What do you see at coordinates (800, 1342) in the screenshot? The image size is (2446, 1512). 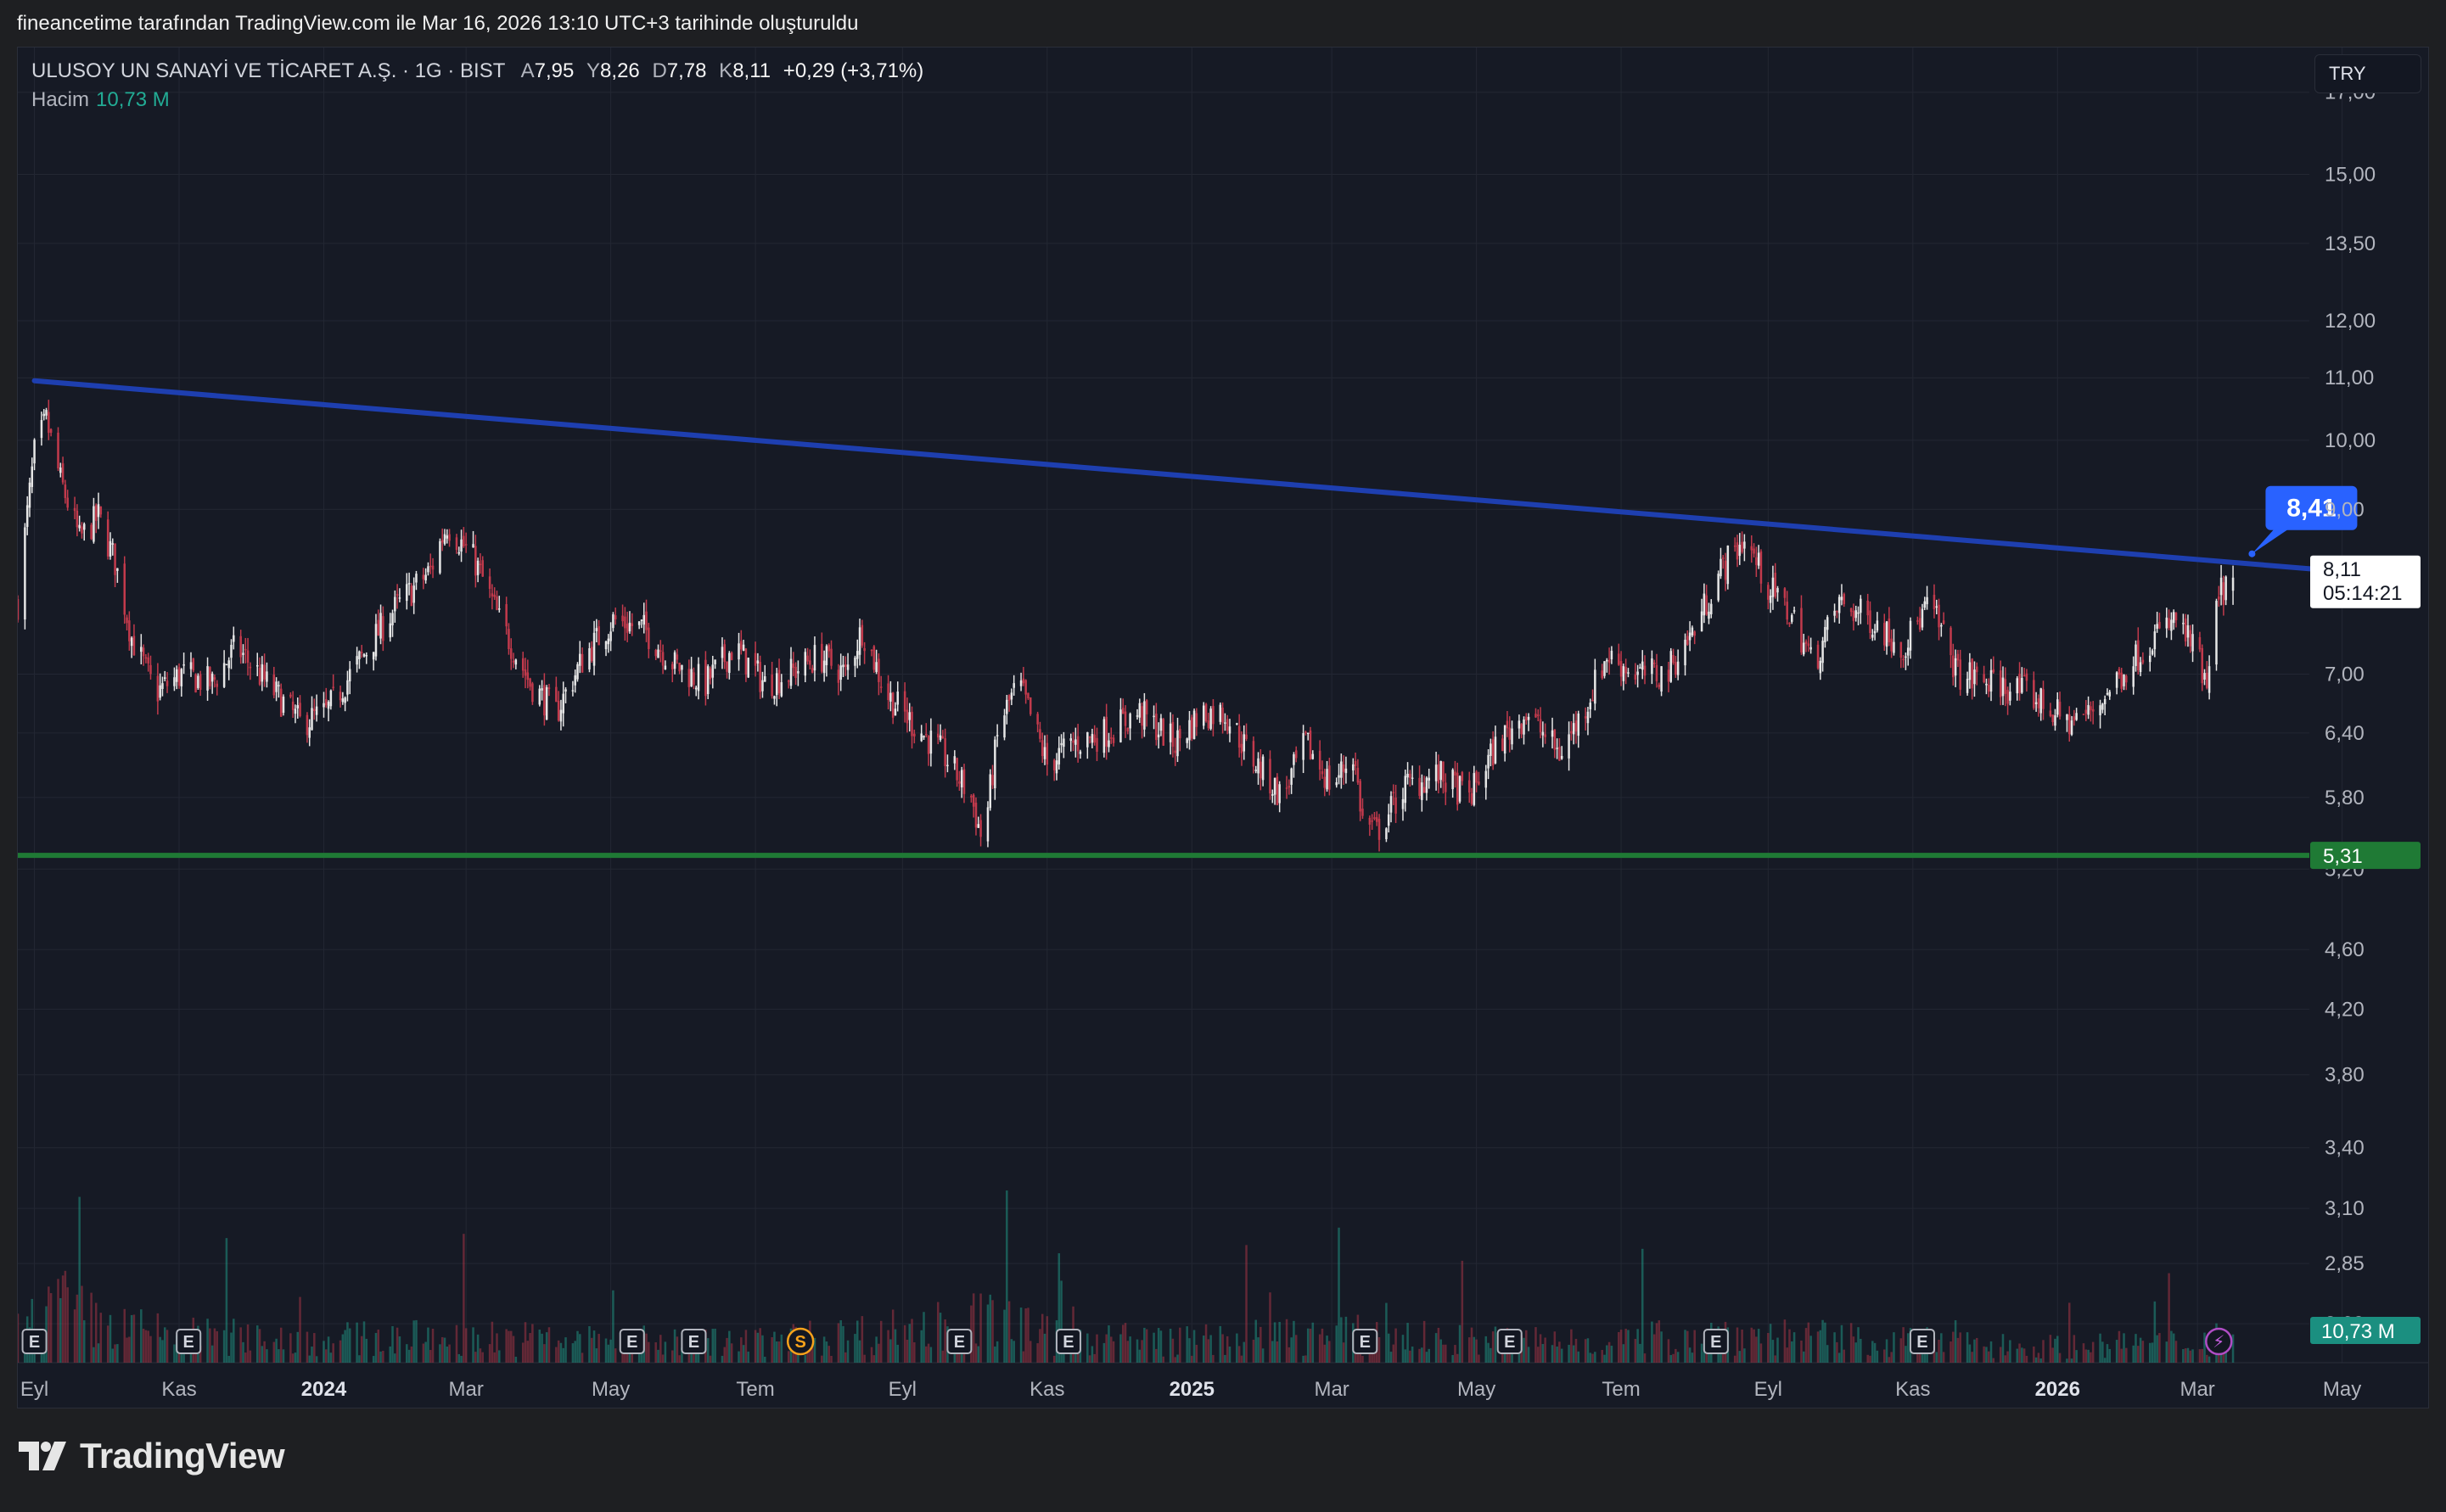 I see `event-badge` at bounding box center [800, 1342].